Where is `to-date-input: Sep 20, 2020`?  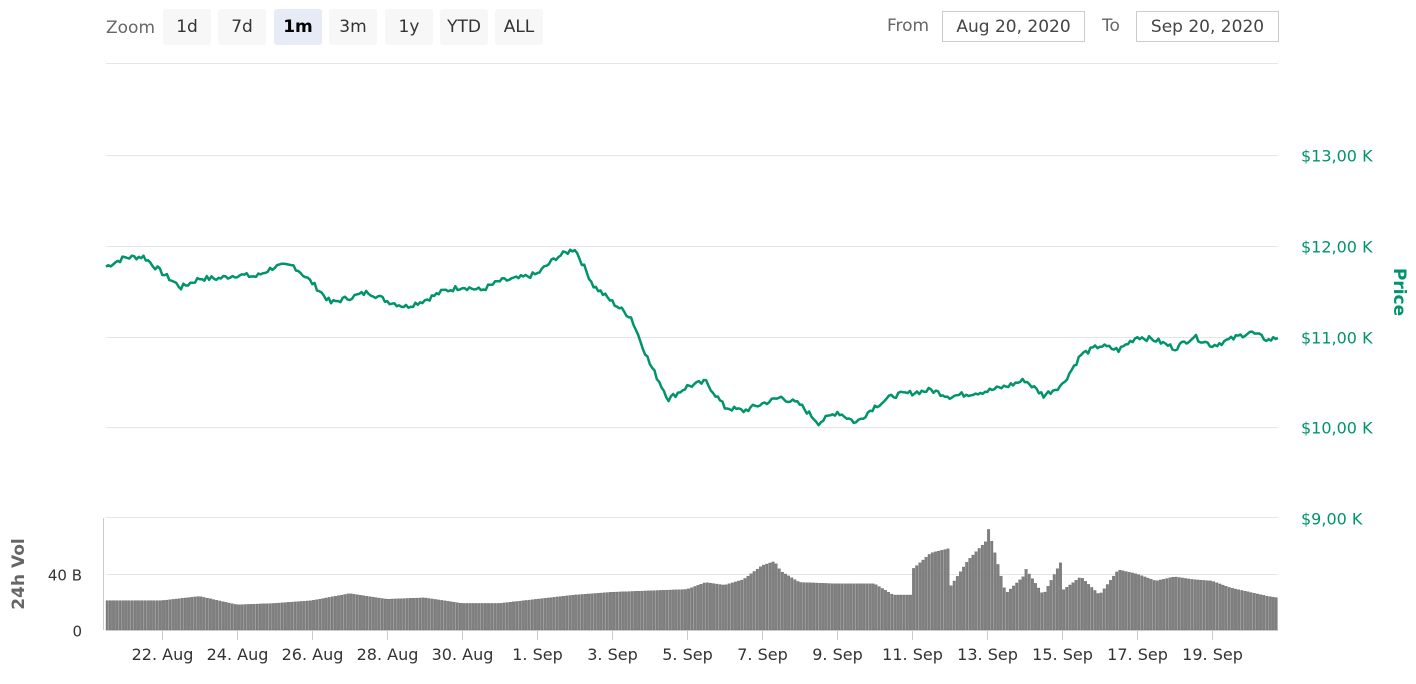 to-date-input: Sep 20, 2020 is located at coordinates (1207, 26).